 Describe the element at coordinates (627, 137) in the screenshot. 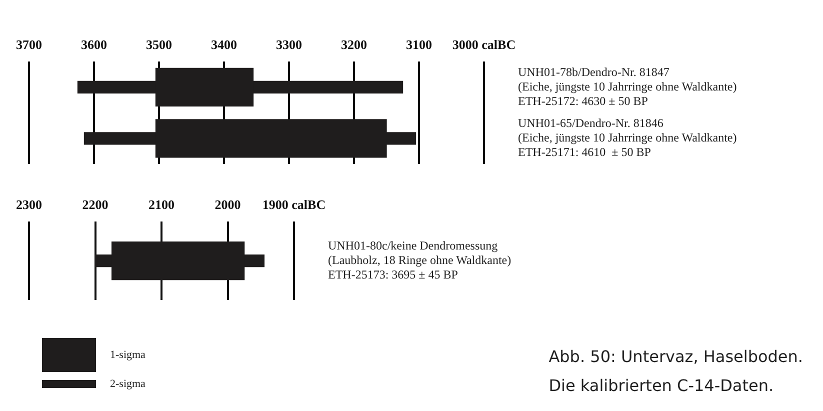

I see `y-tick-label: UNH01-65/Dendro-Nr. 81846 (Eiche, jüngste 10 Jahrringe ohne Waldkante) ETH-25171: 4610 ± 50 BP` at that location.